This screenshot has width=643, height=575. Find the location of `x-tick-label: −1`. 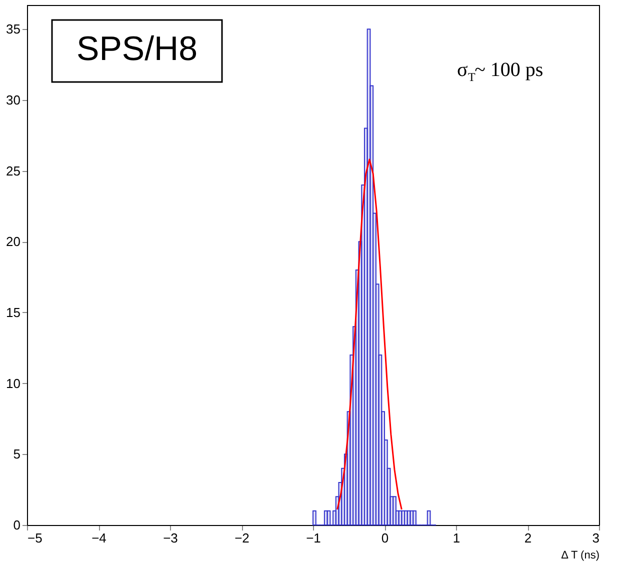

x-tick-label: −1 is located at coordinates (313, 538).